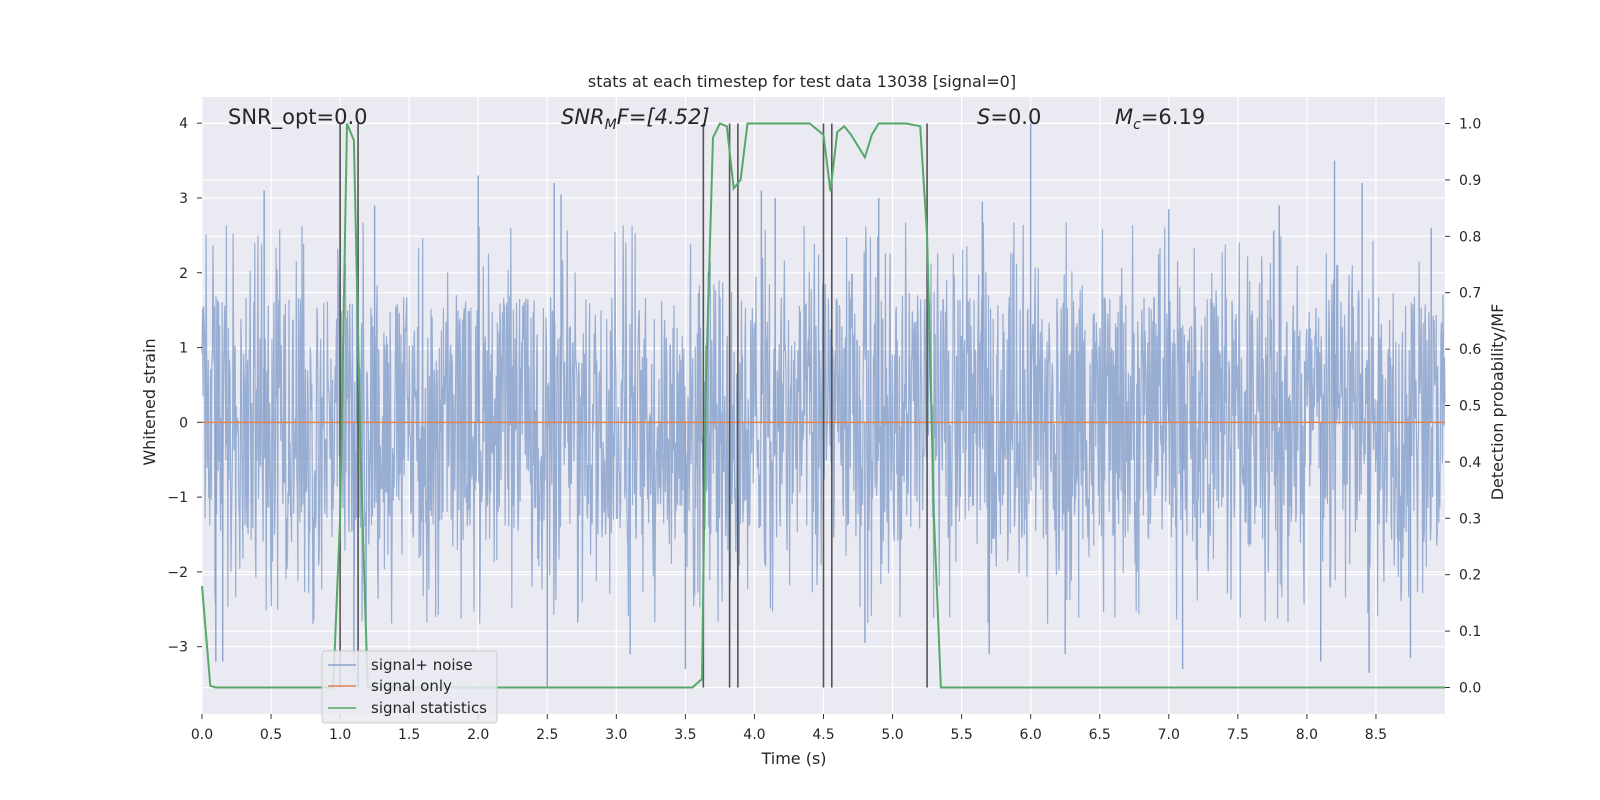  What do you see at coordinates (183, 199) in the screenshot?
I see `y-tick-label-left: 3` at bounding box center [183, 199].